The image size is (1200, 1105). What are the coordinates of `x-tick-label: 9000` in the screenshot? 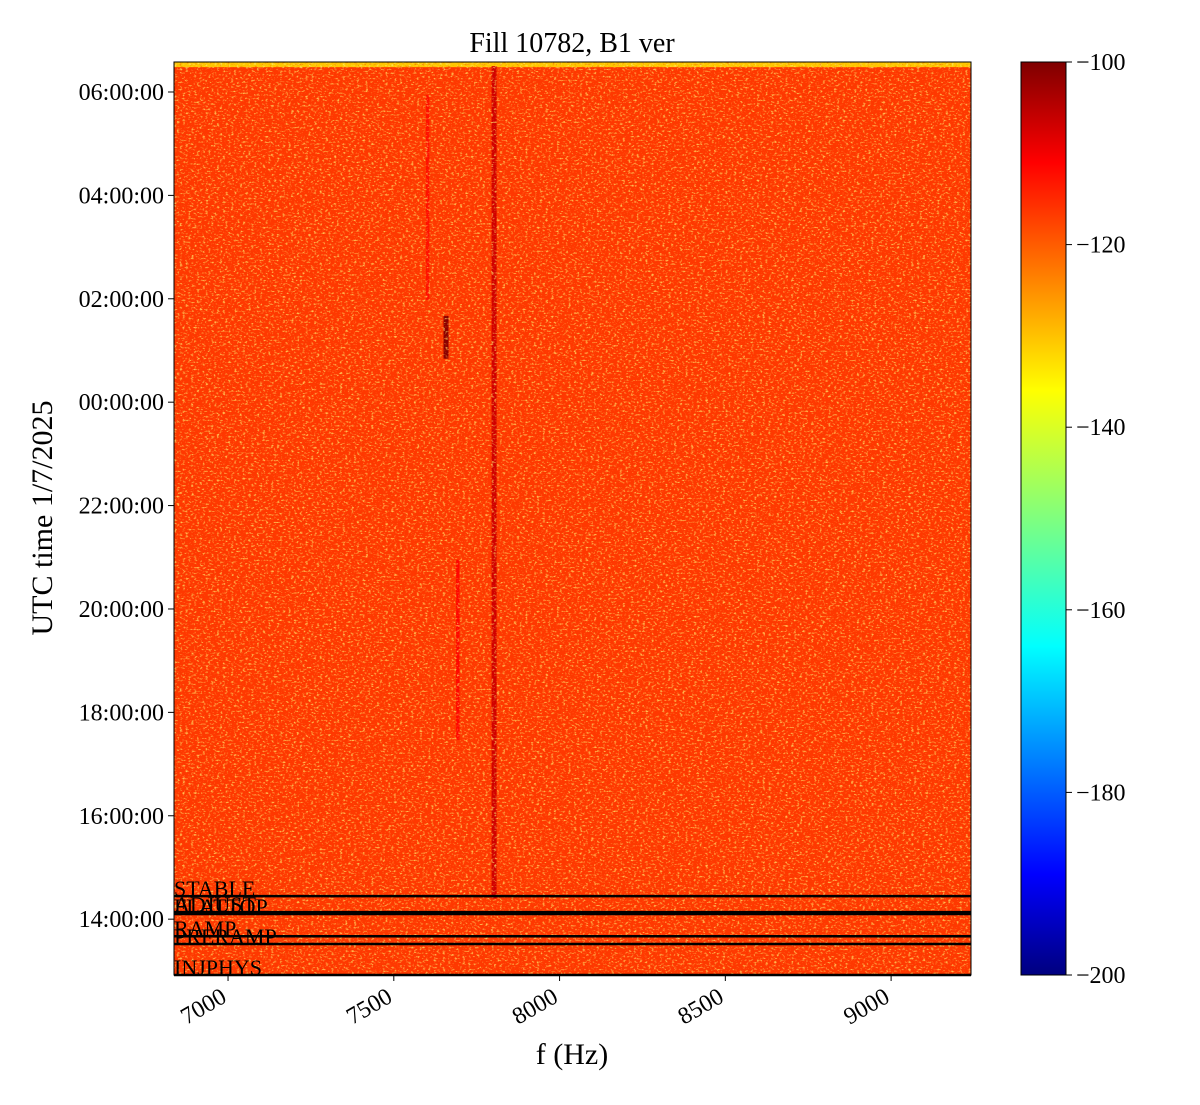 It's located at (867, 1007).